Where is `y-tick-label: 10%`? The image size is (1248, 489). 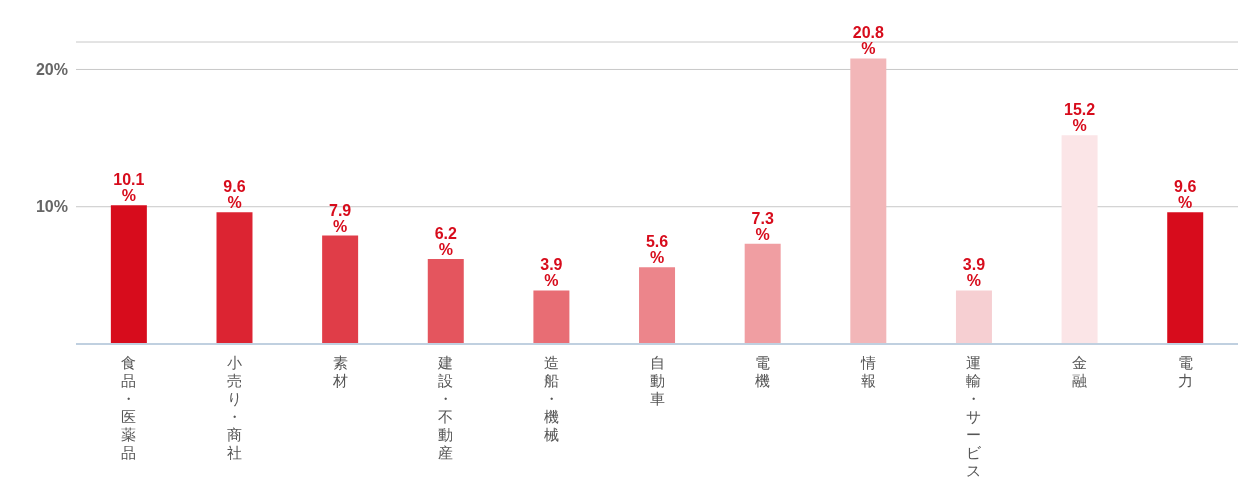
y-tick-label: 10% is located at coordinates (51, 207).